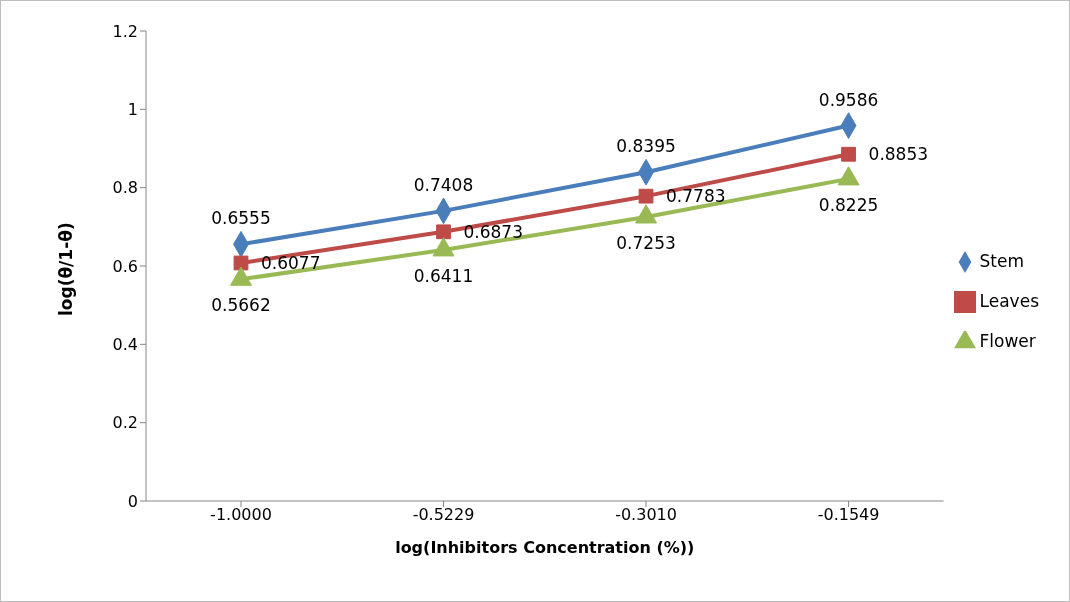 The width and height of the screenshot is (1070, 602). I want to click on y-tick-label: 0.6, so click(125, 266).